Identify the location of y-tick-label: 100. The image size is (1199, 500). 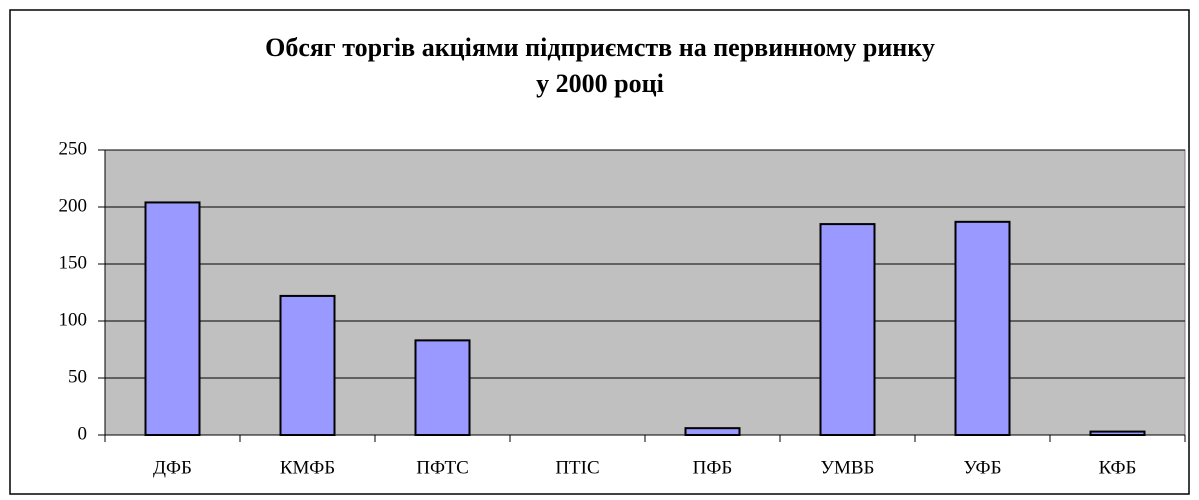
(73, 319).